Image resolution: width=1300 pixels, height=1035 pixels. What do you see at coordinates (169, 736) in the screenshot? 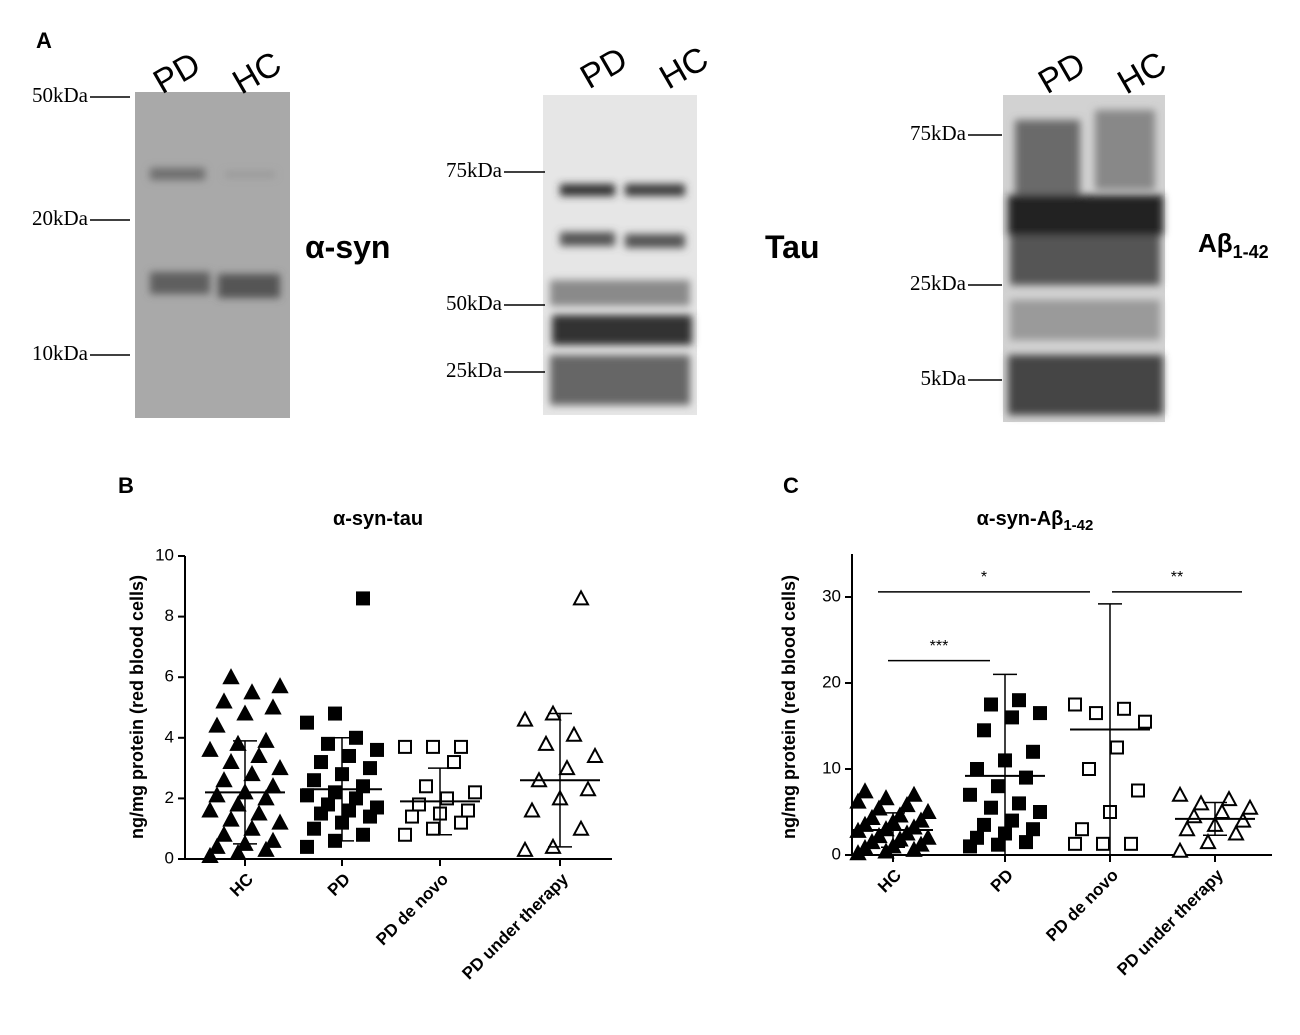
I see `y-tick-label: 4` at bounding box center [169, 736].